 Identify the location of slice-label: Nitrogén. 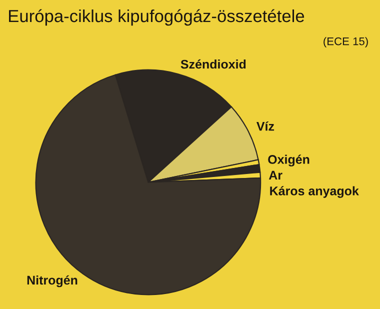
(52, 281).